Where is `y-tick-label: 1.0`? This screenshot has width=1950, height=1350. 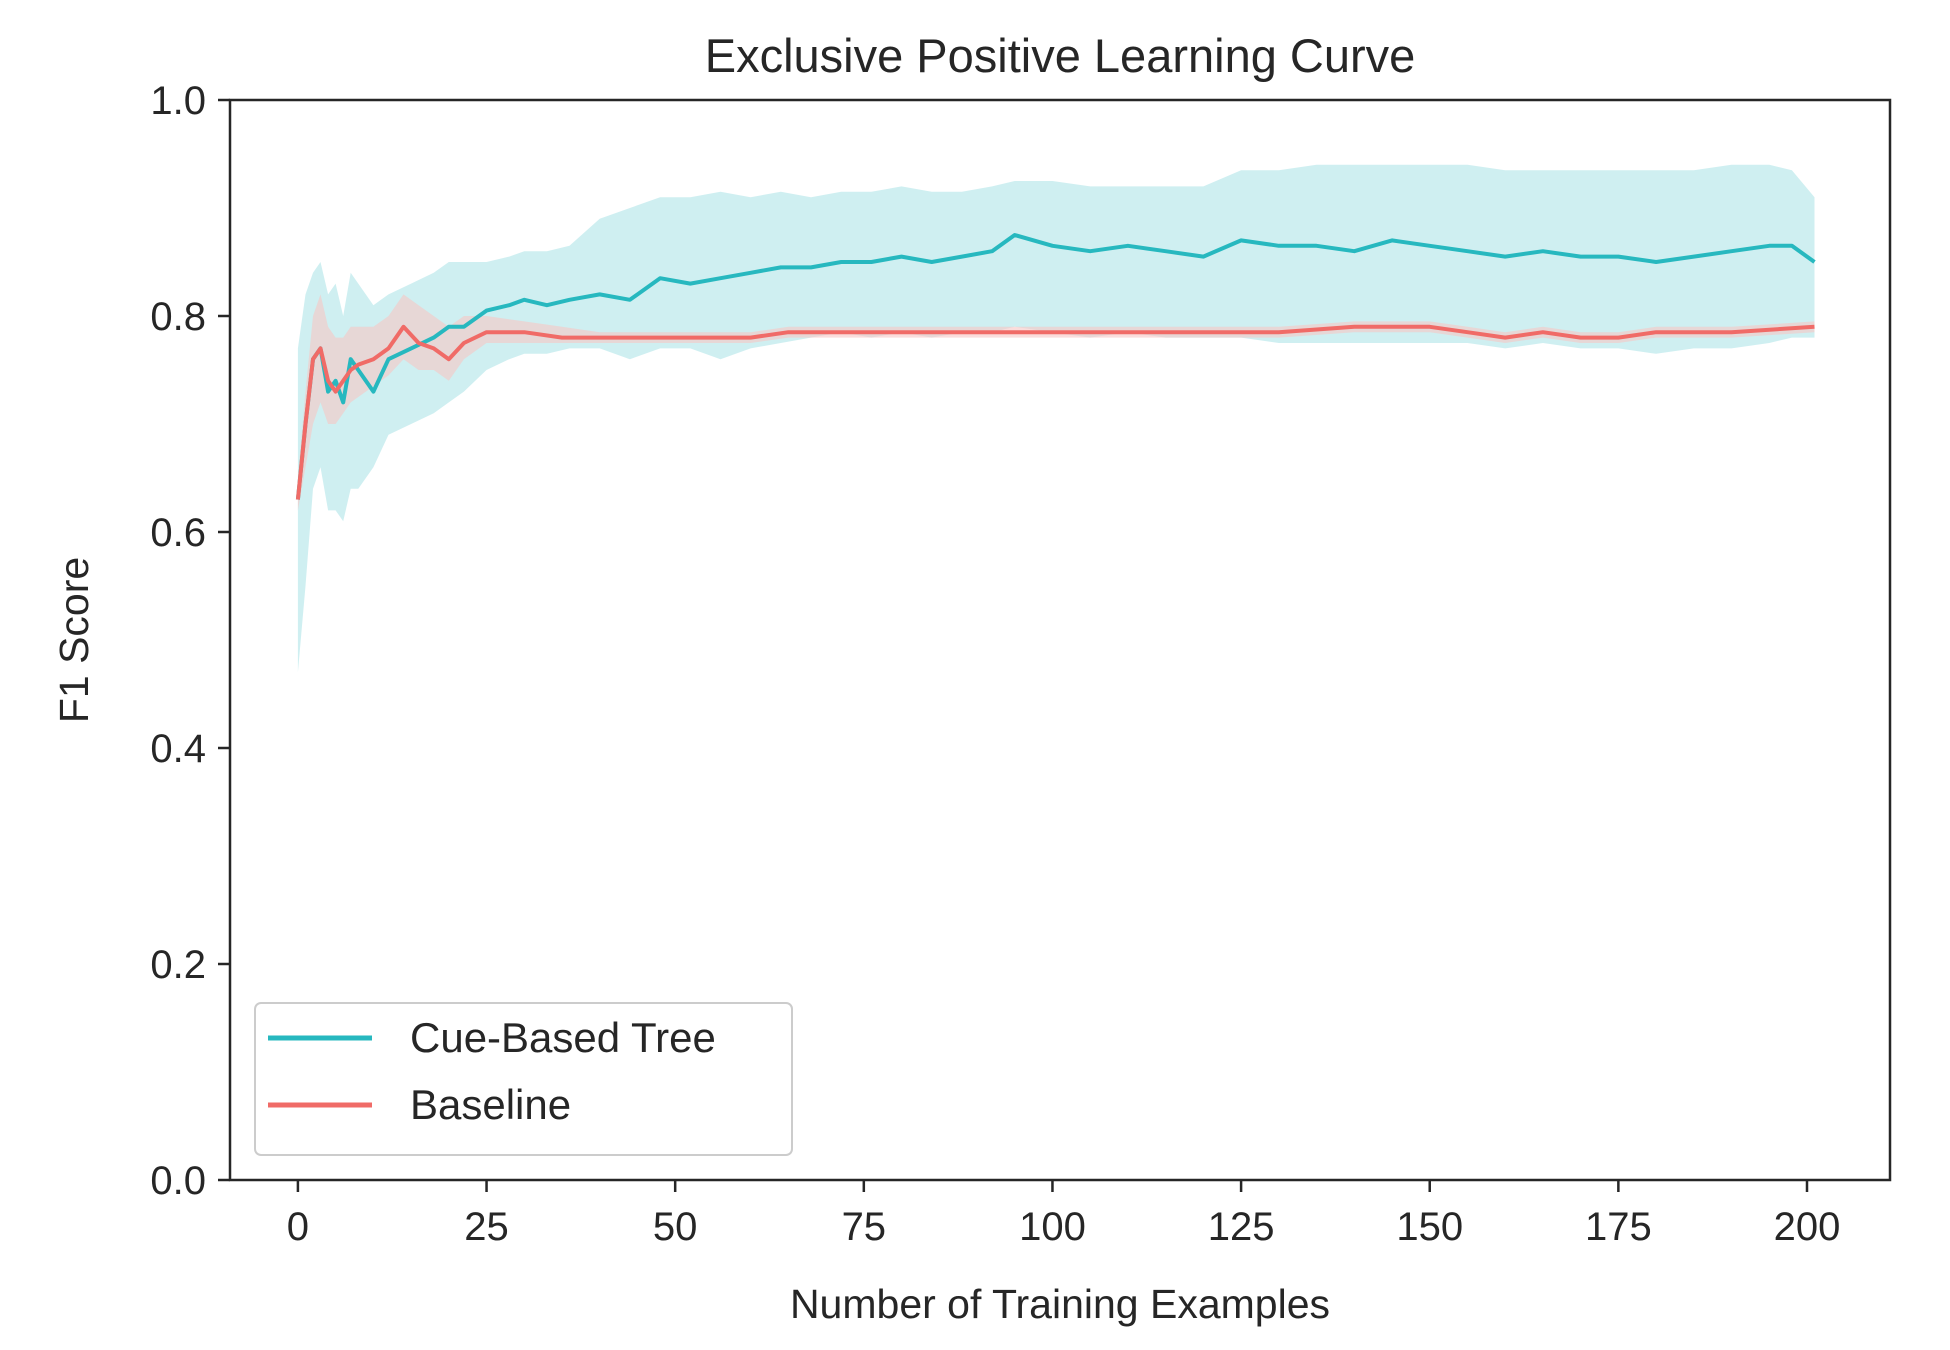 y-tick-label: 1.0 is located at coordinates (178, 101).